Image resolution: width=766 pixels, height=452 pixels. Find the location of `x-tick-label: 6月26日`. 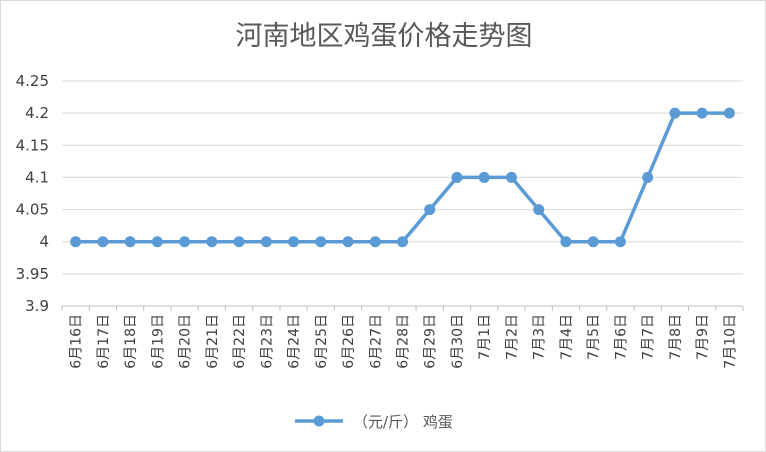

x-tick-label: 6月26日 is located at coordinates (349, 341).